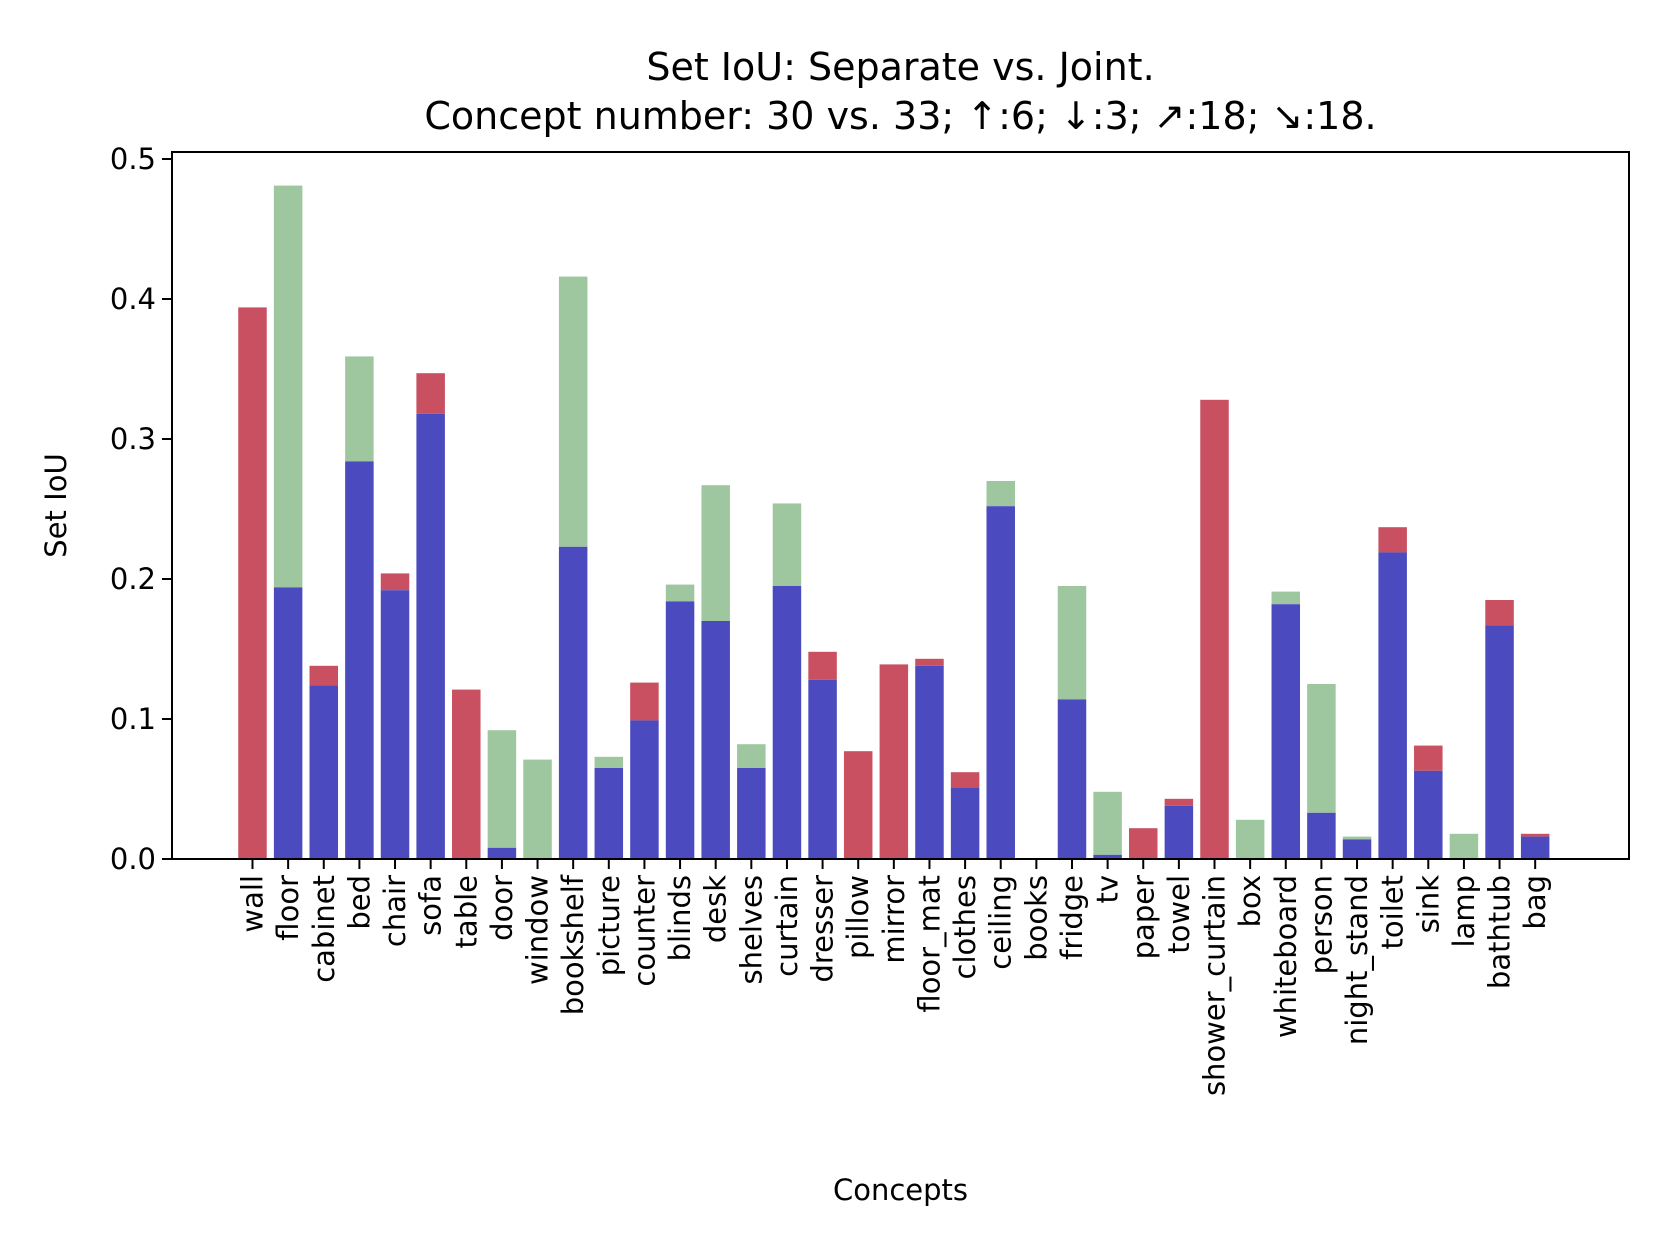  What do you see at coordinates (680, 918) in the screenshot?
I see `x-tick-label-blinds: blinds` at bounding box center [680, 918].